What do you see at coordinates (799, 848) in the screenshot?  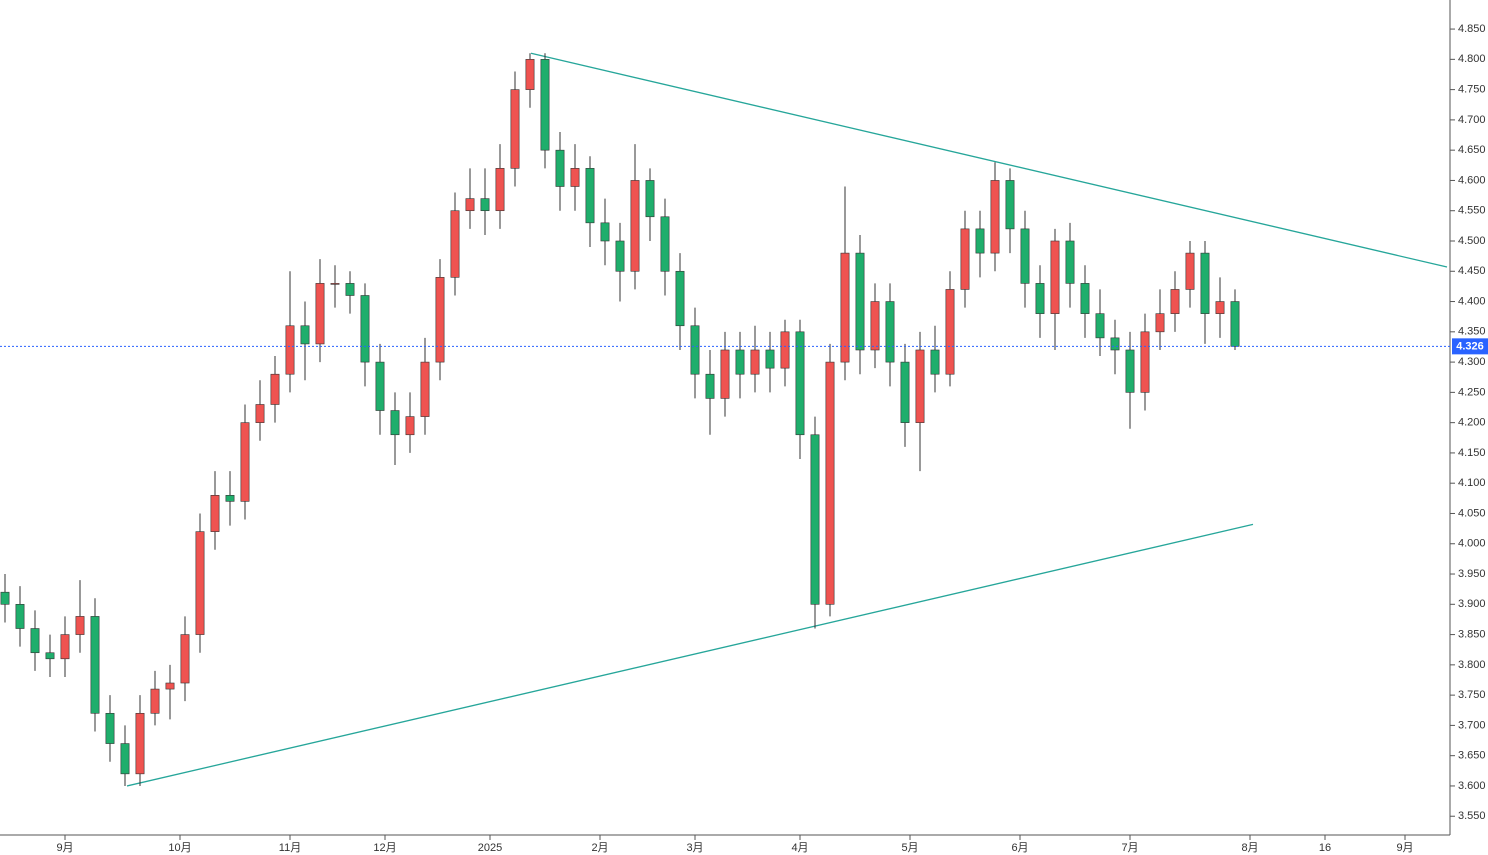 I see `x-tick-label: 4月` at bounding box center [799, 848].